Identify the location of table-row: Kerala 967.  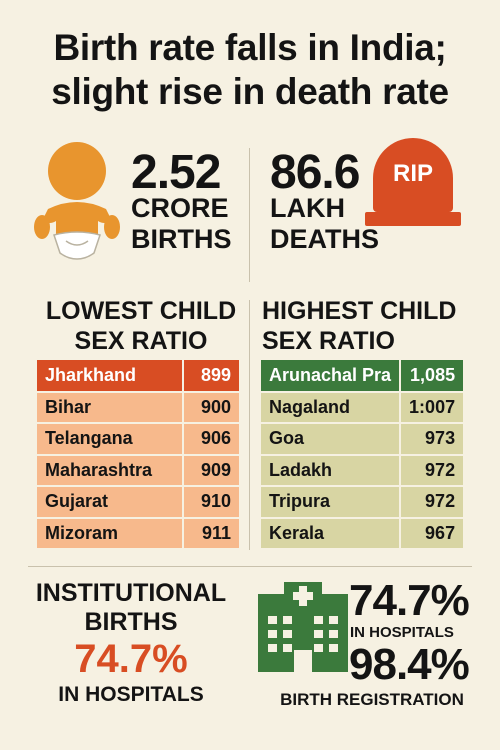
(362, 533).